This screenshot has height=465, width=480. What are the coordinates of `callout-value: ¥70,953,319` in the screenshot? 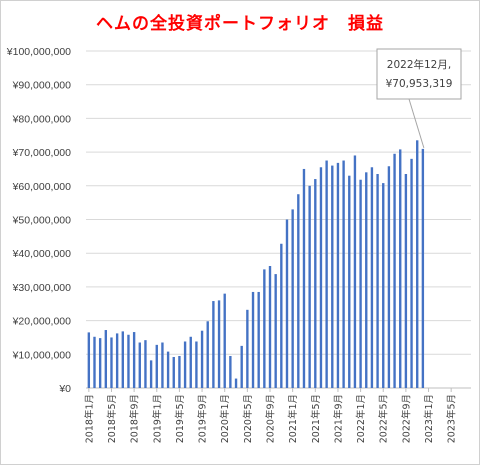 It's located at (419, 84).